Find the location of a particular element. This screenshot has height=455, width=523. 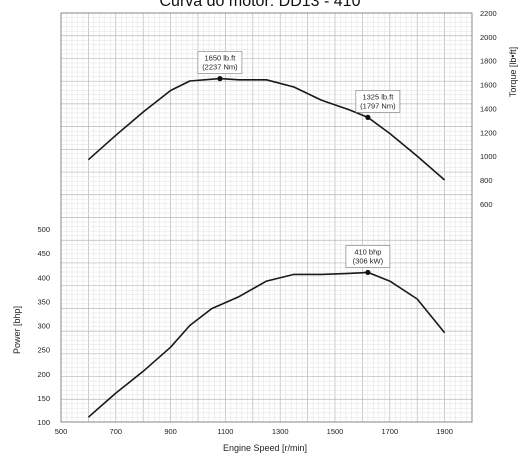

torque-tick-label: 1200 is located at coordinates (488, 132).